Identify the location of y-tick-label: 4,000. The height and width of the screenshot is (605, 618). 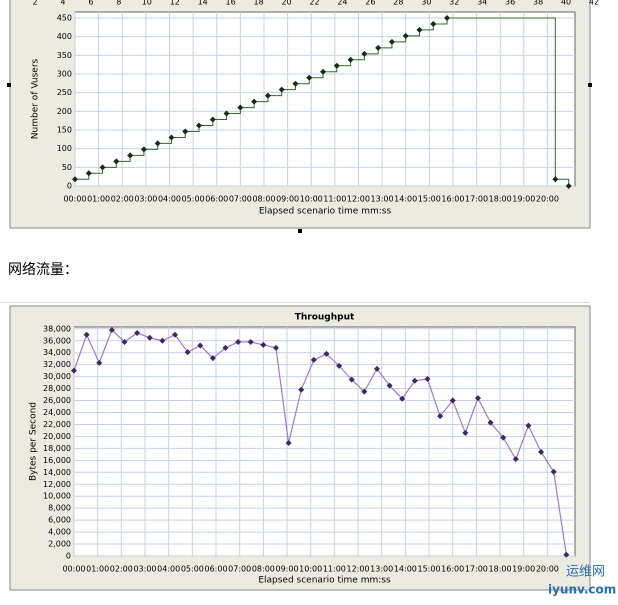
(59, 532).